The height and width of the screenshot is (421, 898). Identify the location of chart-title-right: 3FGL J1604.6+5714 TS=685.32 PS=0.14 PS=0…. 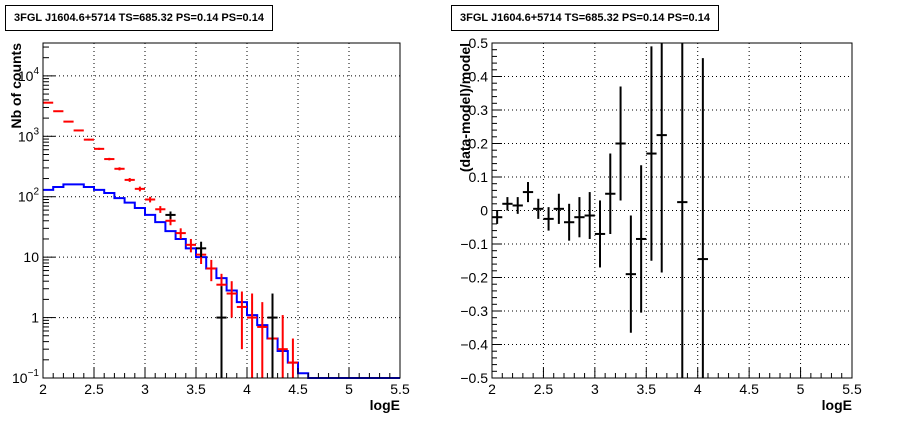
(585, 18).